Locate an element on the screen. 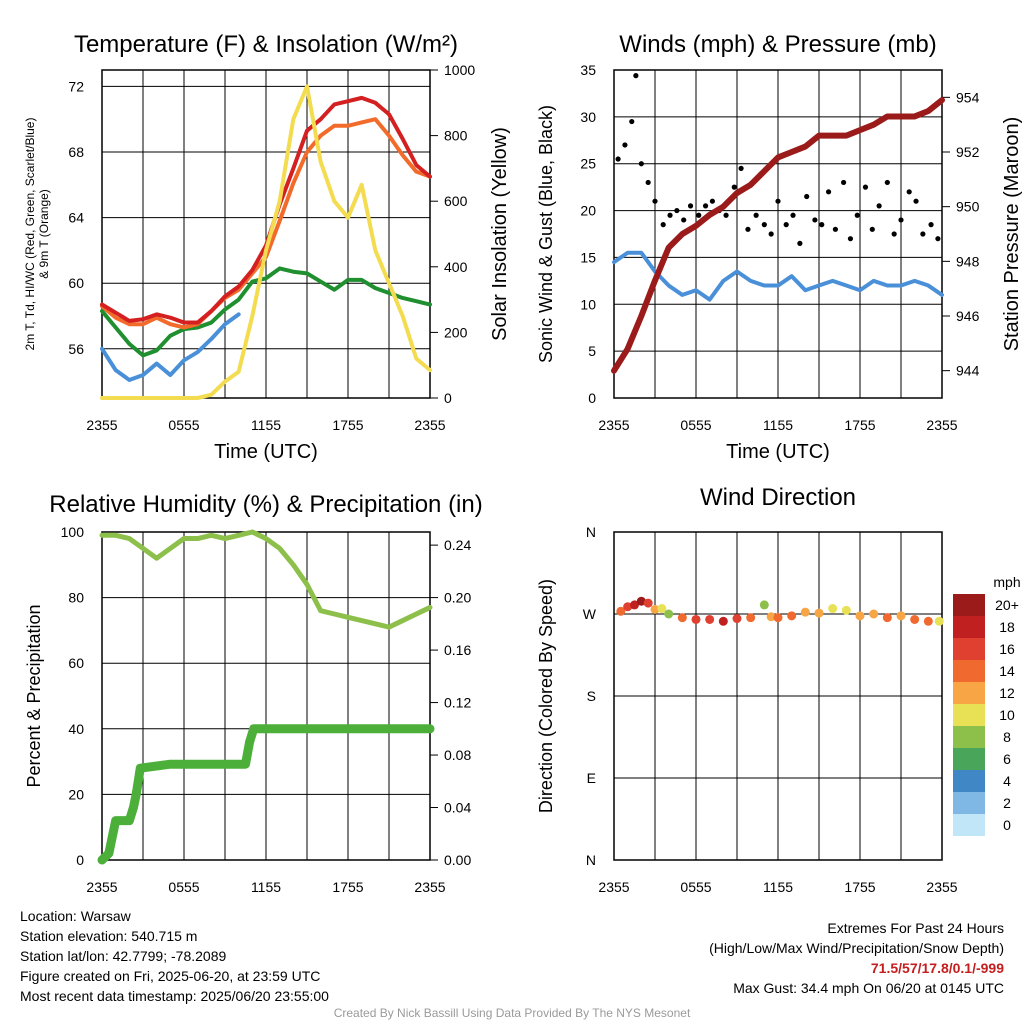  legend-label: 12 is located at coordinates (1007, 693).